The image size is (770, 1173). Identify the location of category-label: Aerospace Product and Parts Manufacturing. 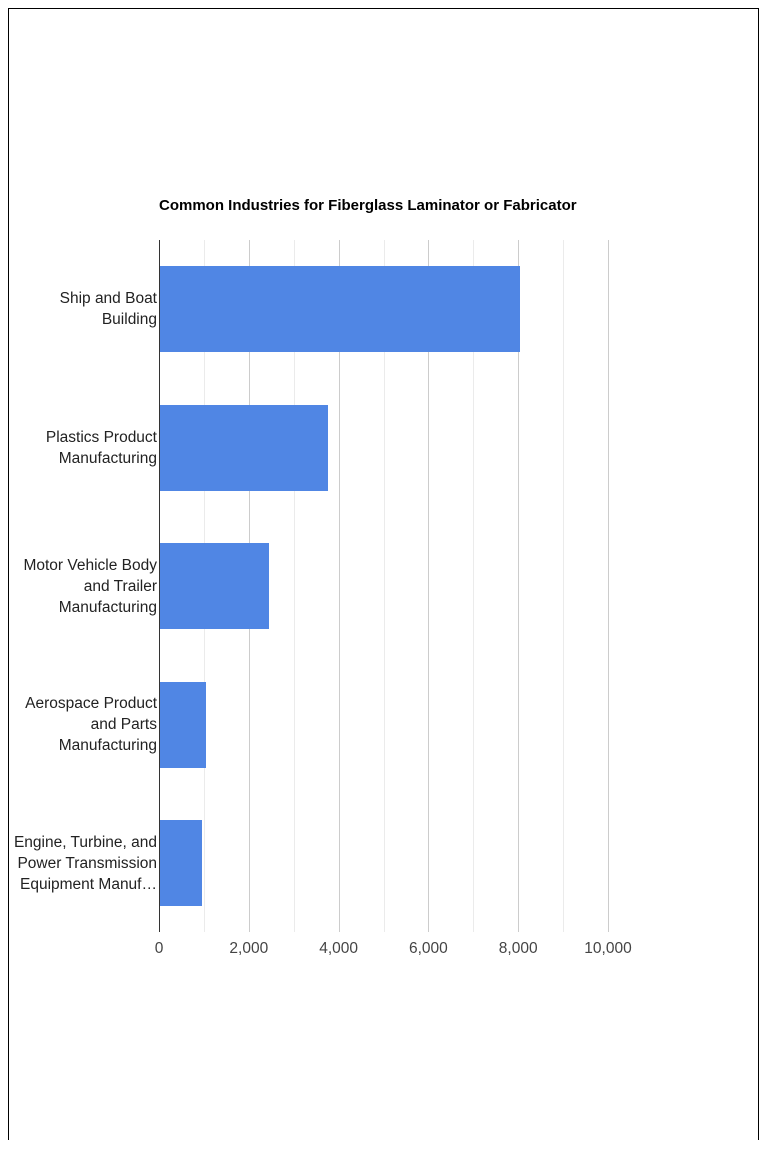
(91, 724).